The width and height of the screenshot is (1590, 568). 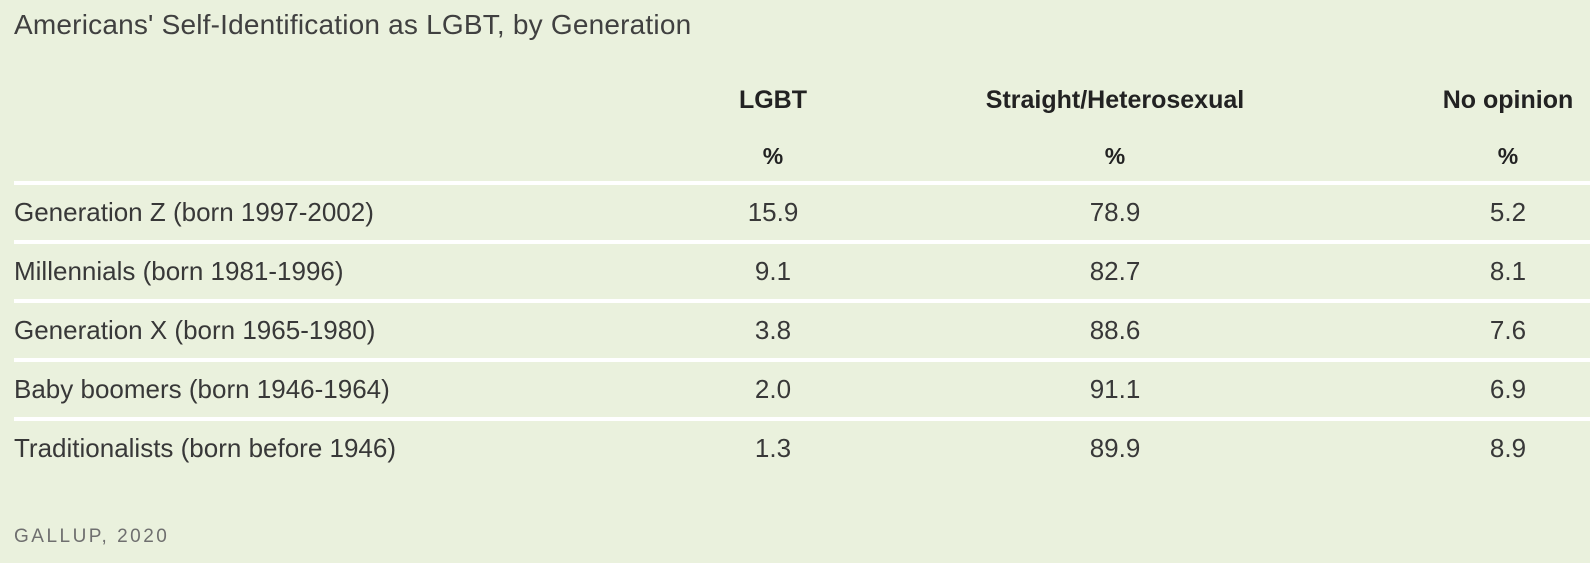 What do you see at coordinates (1115, 270) in the screenshot?
I see `cell-value: 82.7` at bounding box center [1115, 270].